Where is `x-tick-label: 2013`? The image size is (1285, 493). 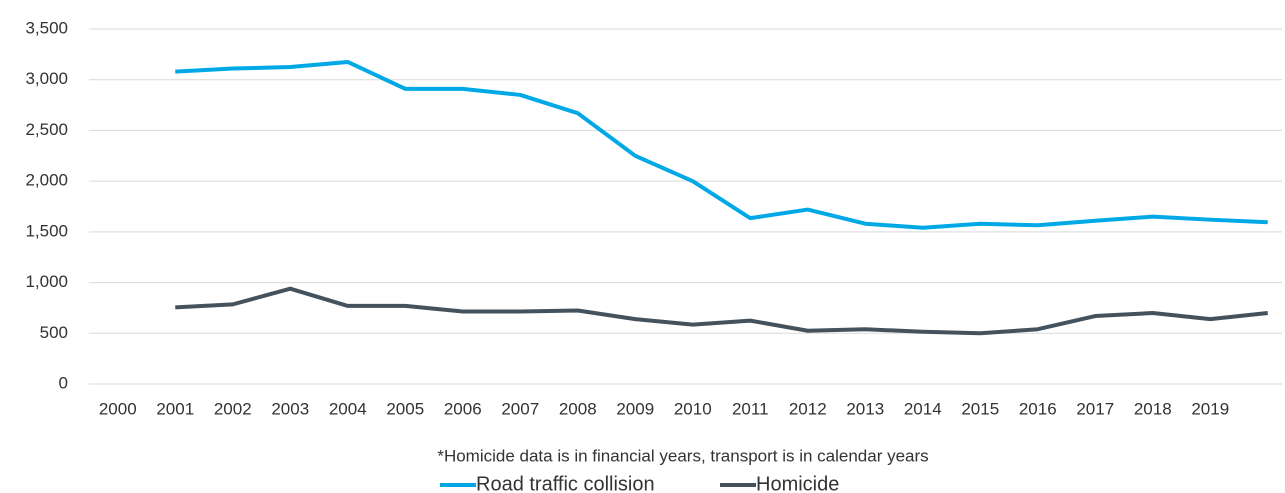
x-tick-label: 2013 is located at coordinates (865, 408).